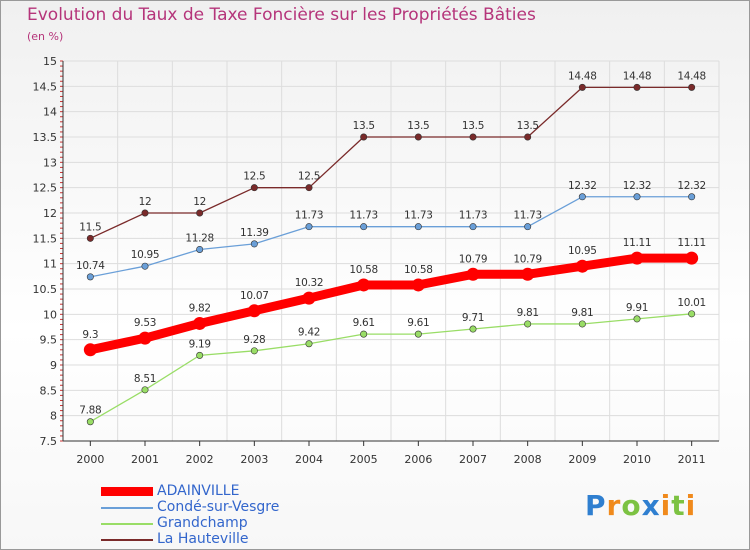  Describe the element at coordinates (145, 323) in the screenshot. I see `data-label: 9.53` at that location.